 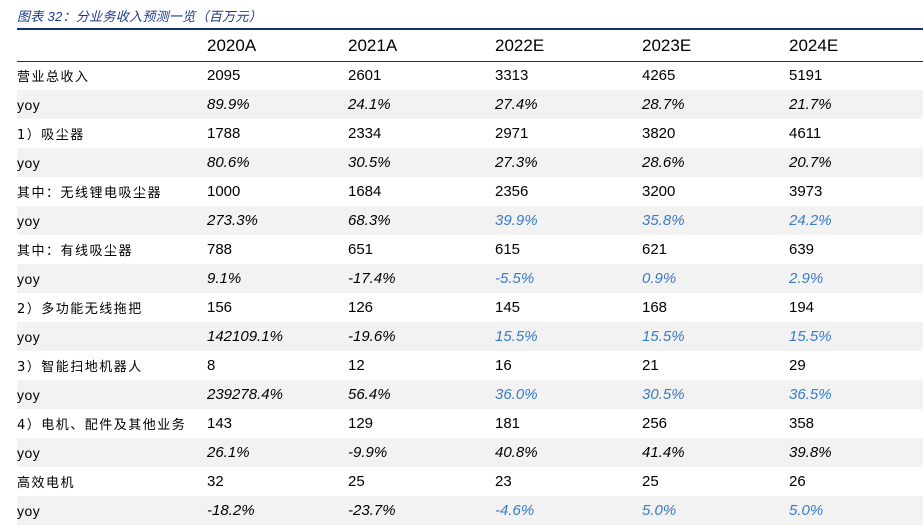 What do you see at coordinates (215, 481) in the screenshot?
I see `table-cell: 32` at bounding box center [215, 481].